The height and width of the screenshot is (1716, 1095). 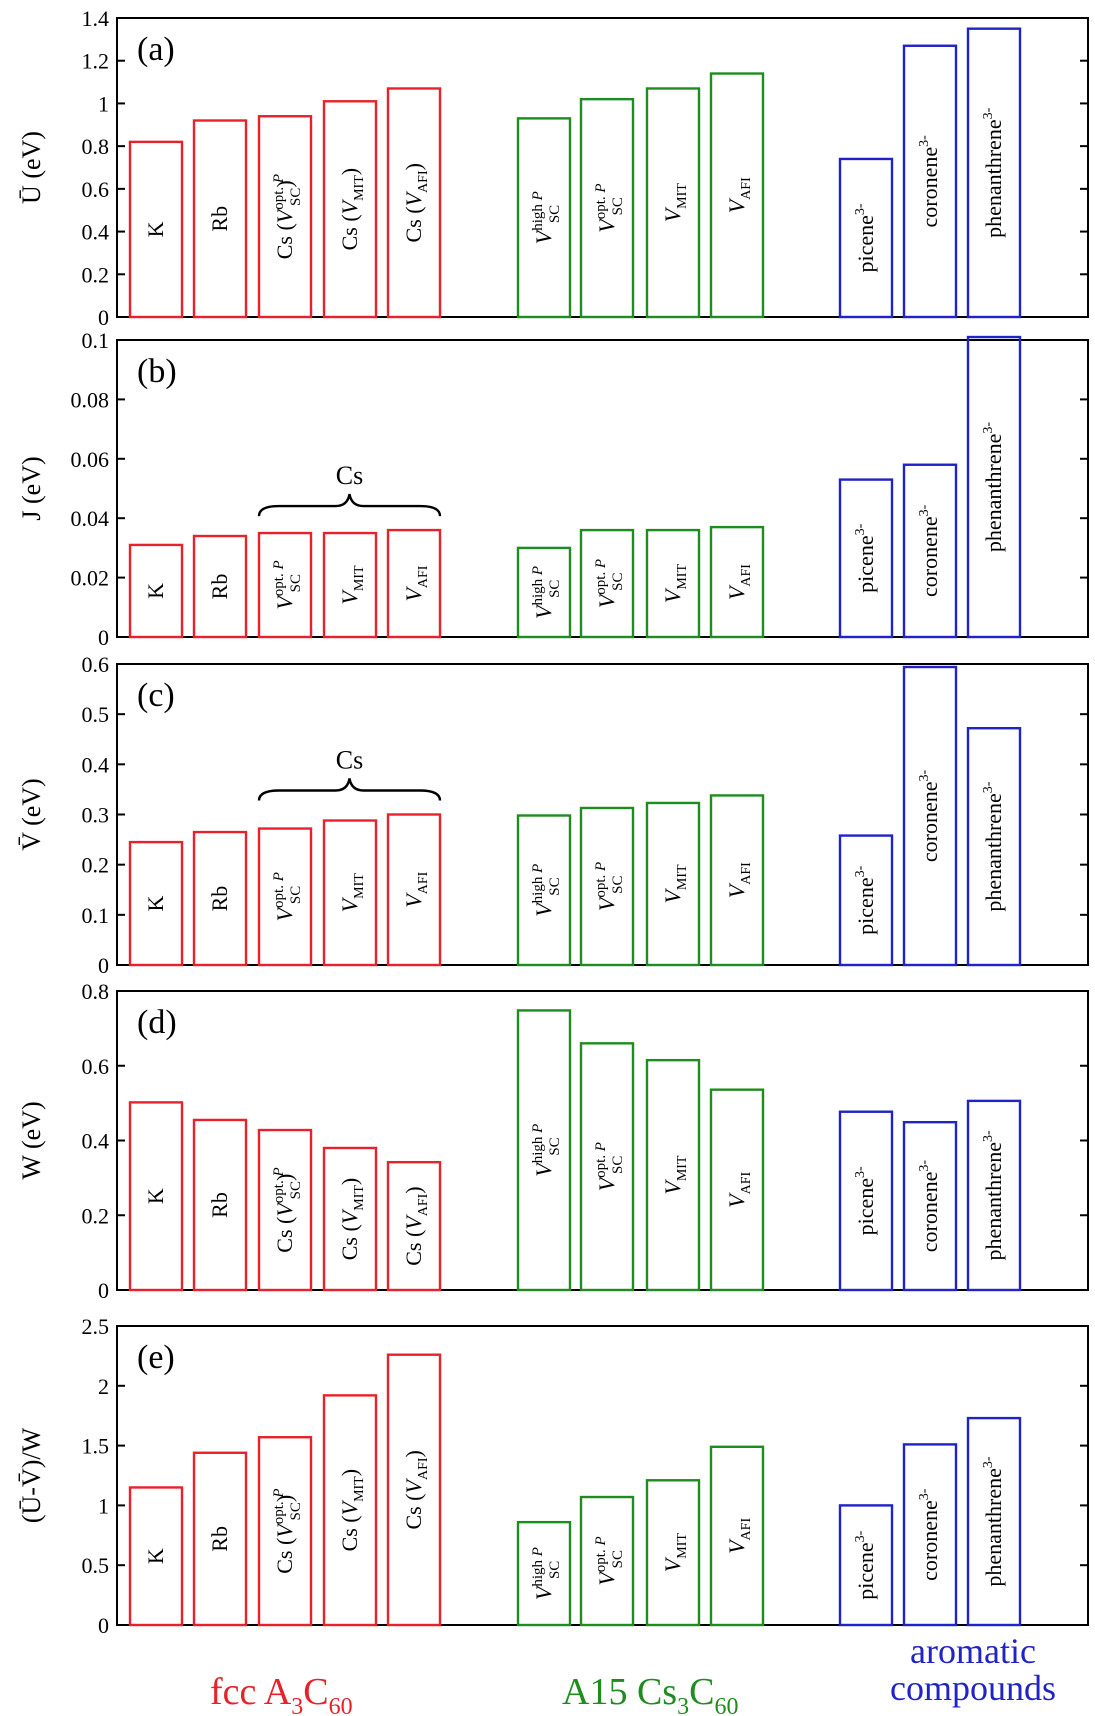 I want to click on y-tick-label: 0.2, so click(x=96, y=274).